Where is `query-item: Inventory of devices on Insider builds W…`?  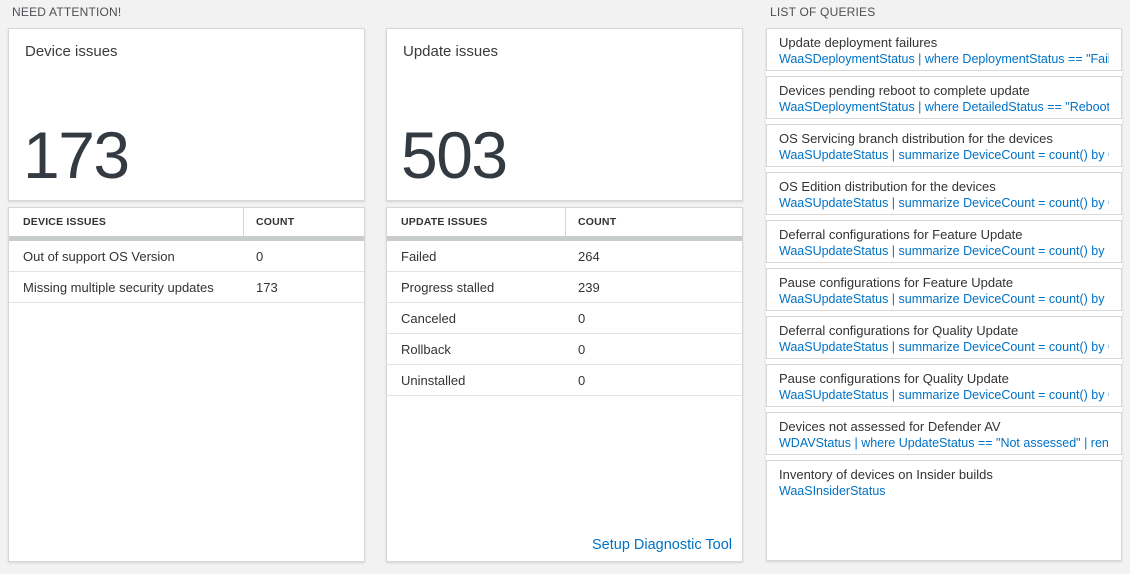 query-item: Inventory of devices on Insider builds W… is located at coordinates (944, 510).